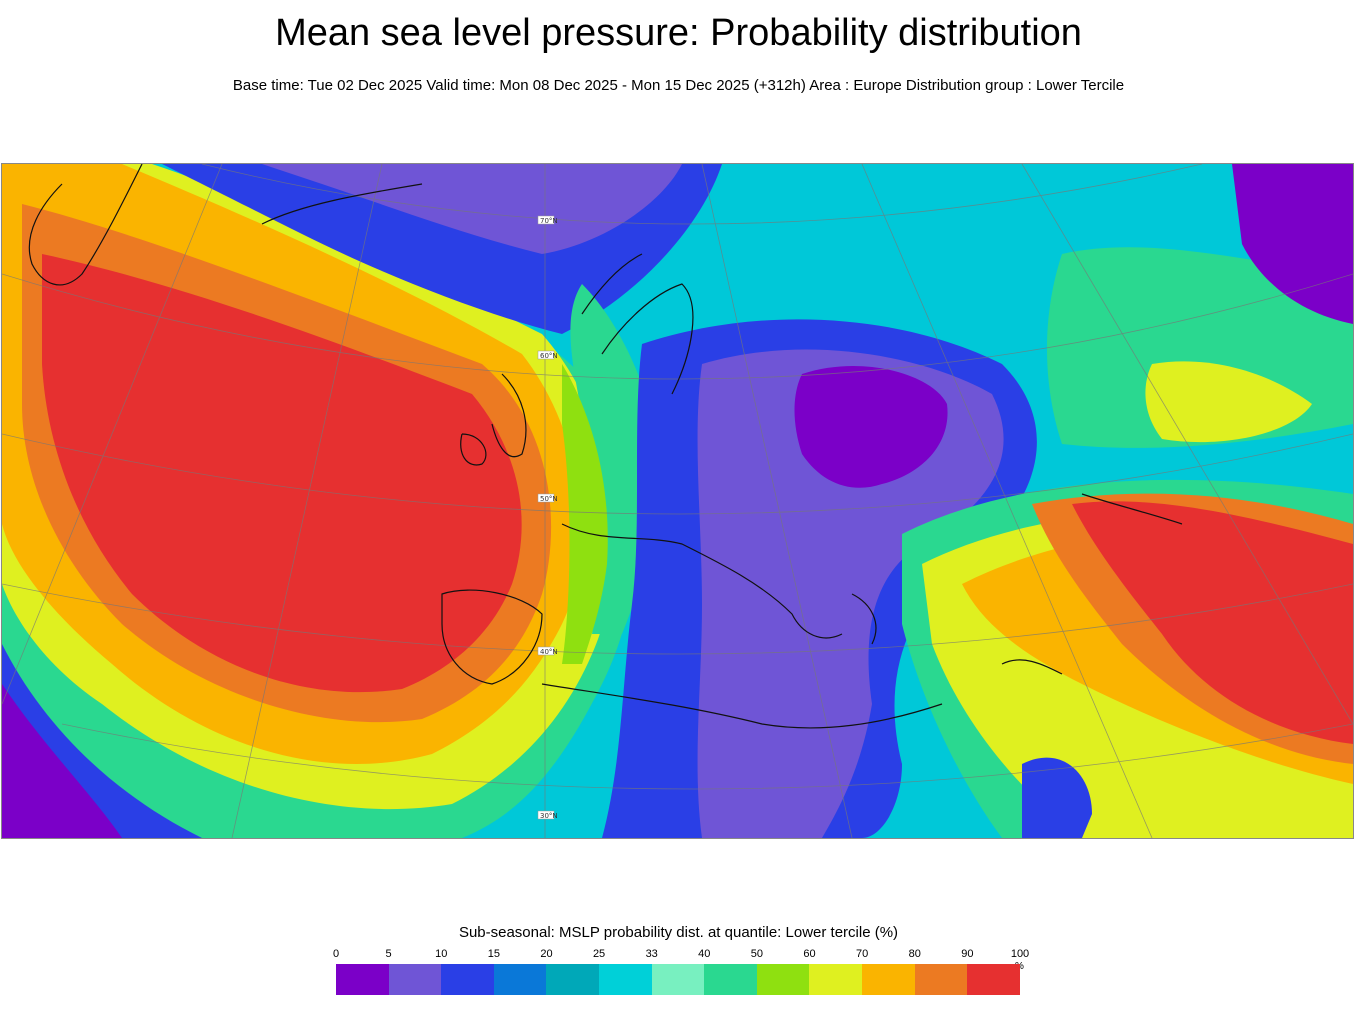  What do you see at coordinates (1228, 402) in the screenshot?
I see `field-ne-yellow` at bounding box center [1228, 402].